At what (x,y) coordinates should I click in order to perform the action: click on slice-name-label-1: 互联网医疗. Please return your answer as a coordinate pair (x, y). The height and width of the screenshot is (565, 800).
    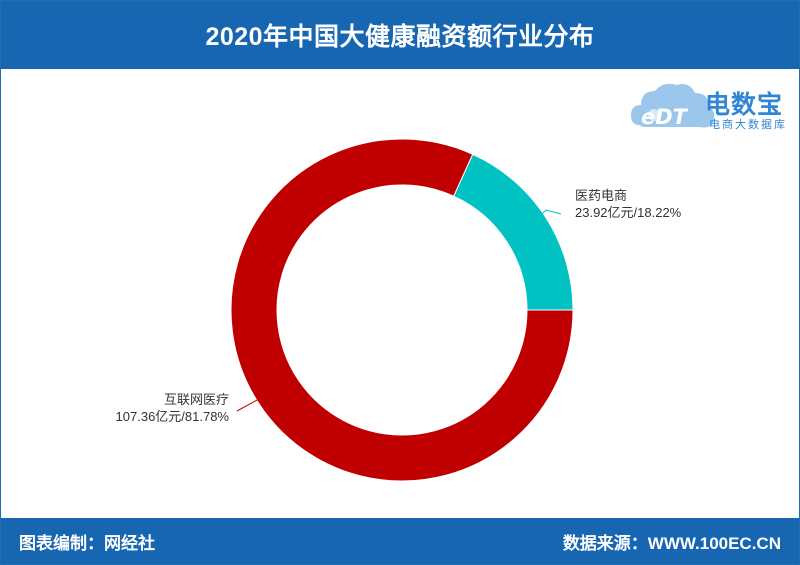
    Looking at the image, I should click on (196, 399).